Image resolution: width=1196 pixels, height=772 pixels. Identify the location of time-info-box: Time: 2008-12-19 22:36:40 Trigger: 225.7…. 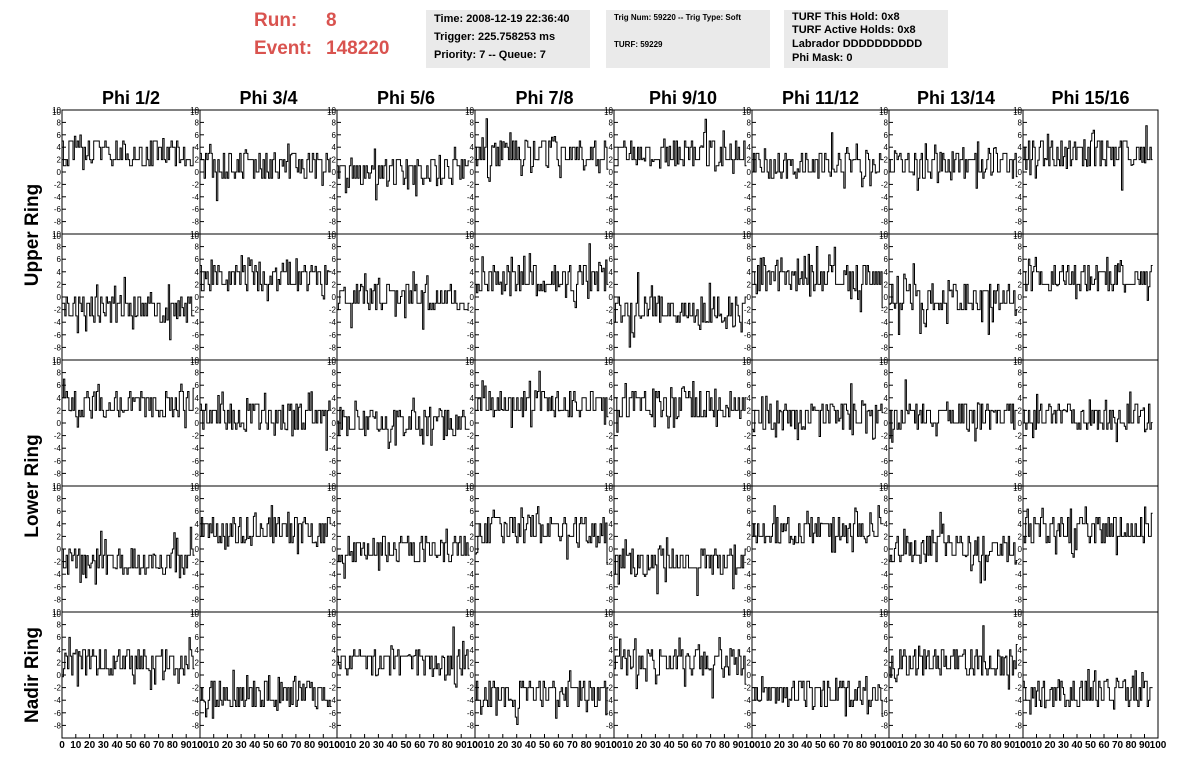
(508, 39).